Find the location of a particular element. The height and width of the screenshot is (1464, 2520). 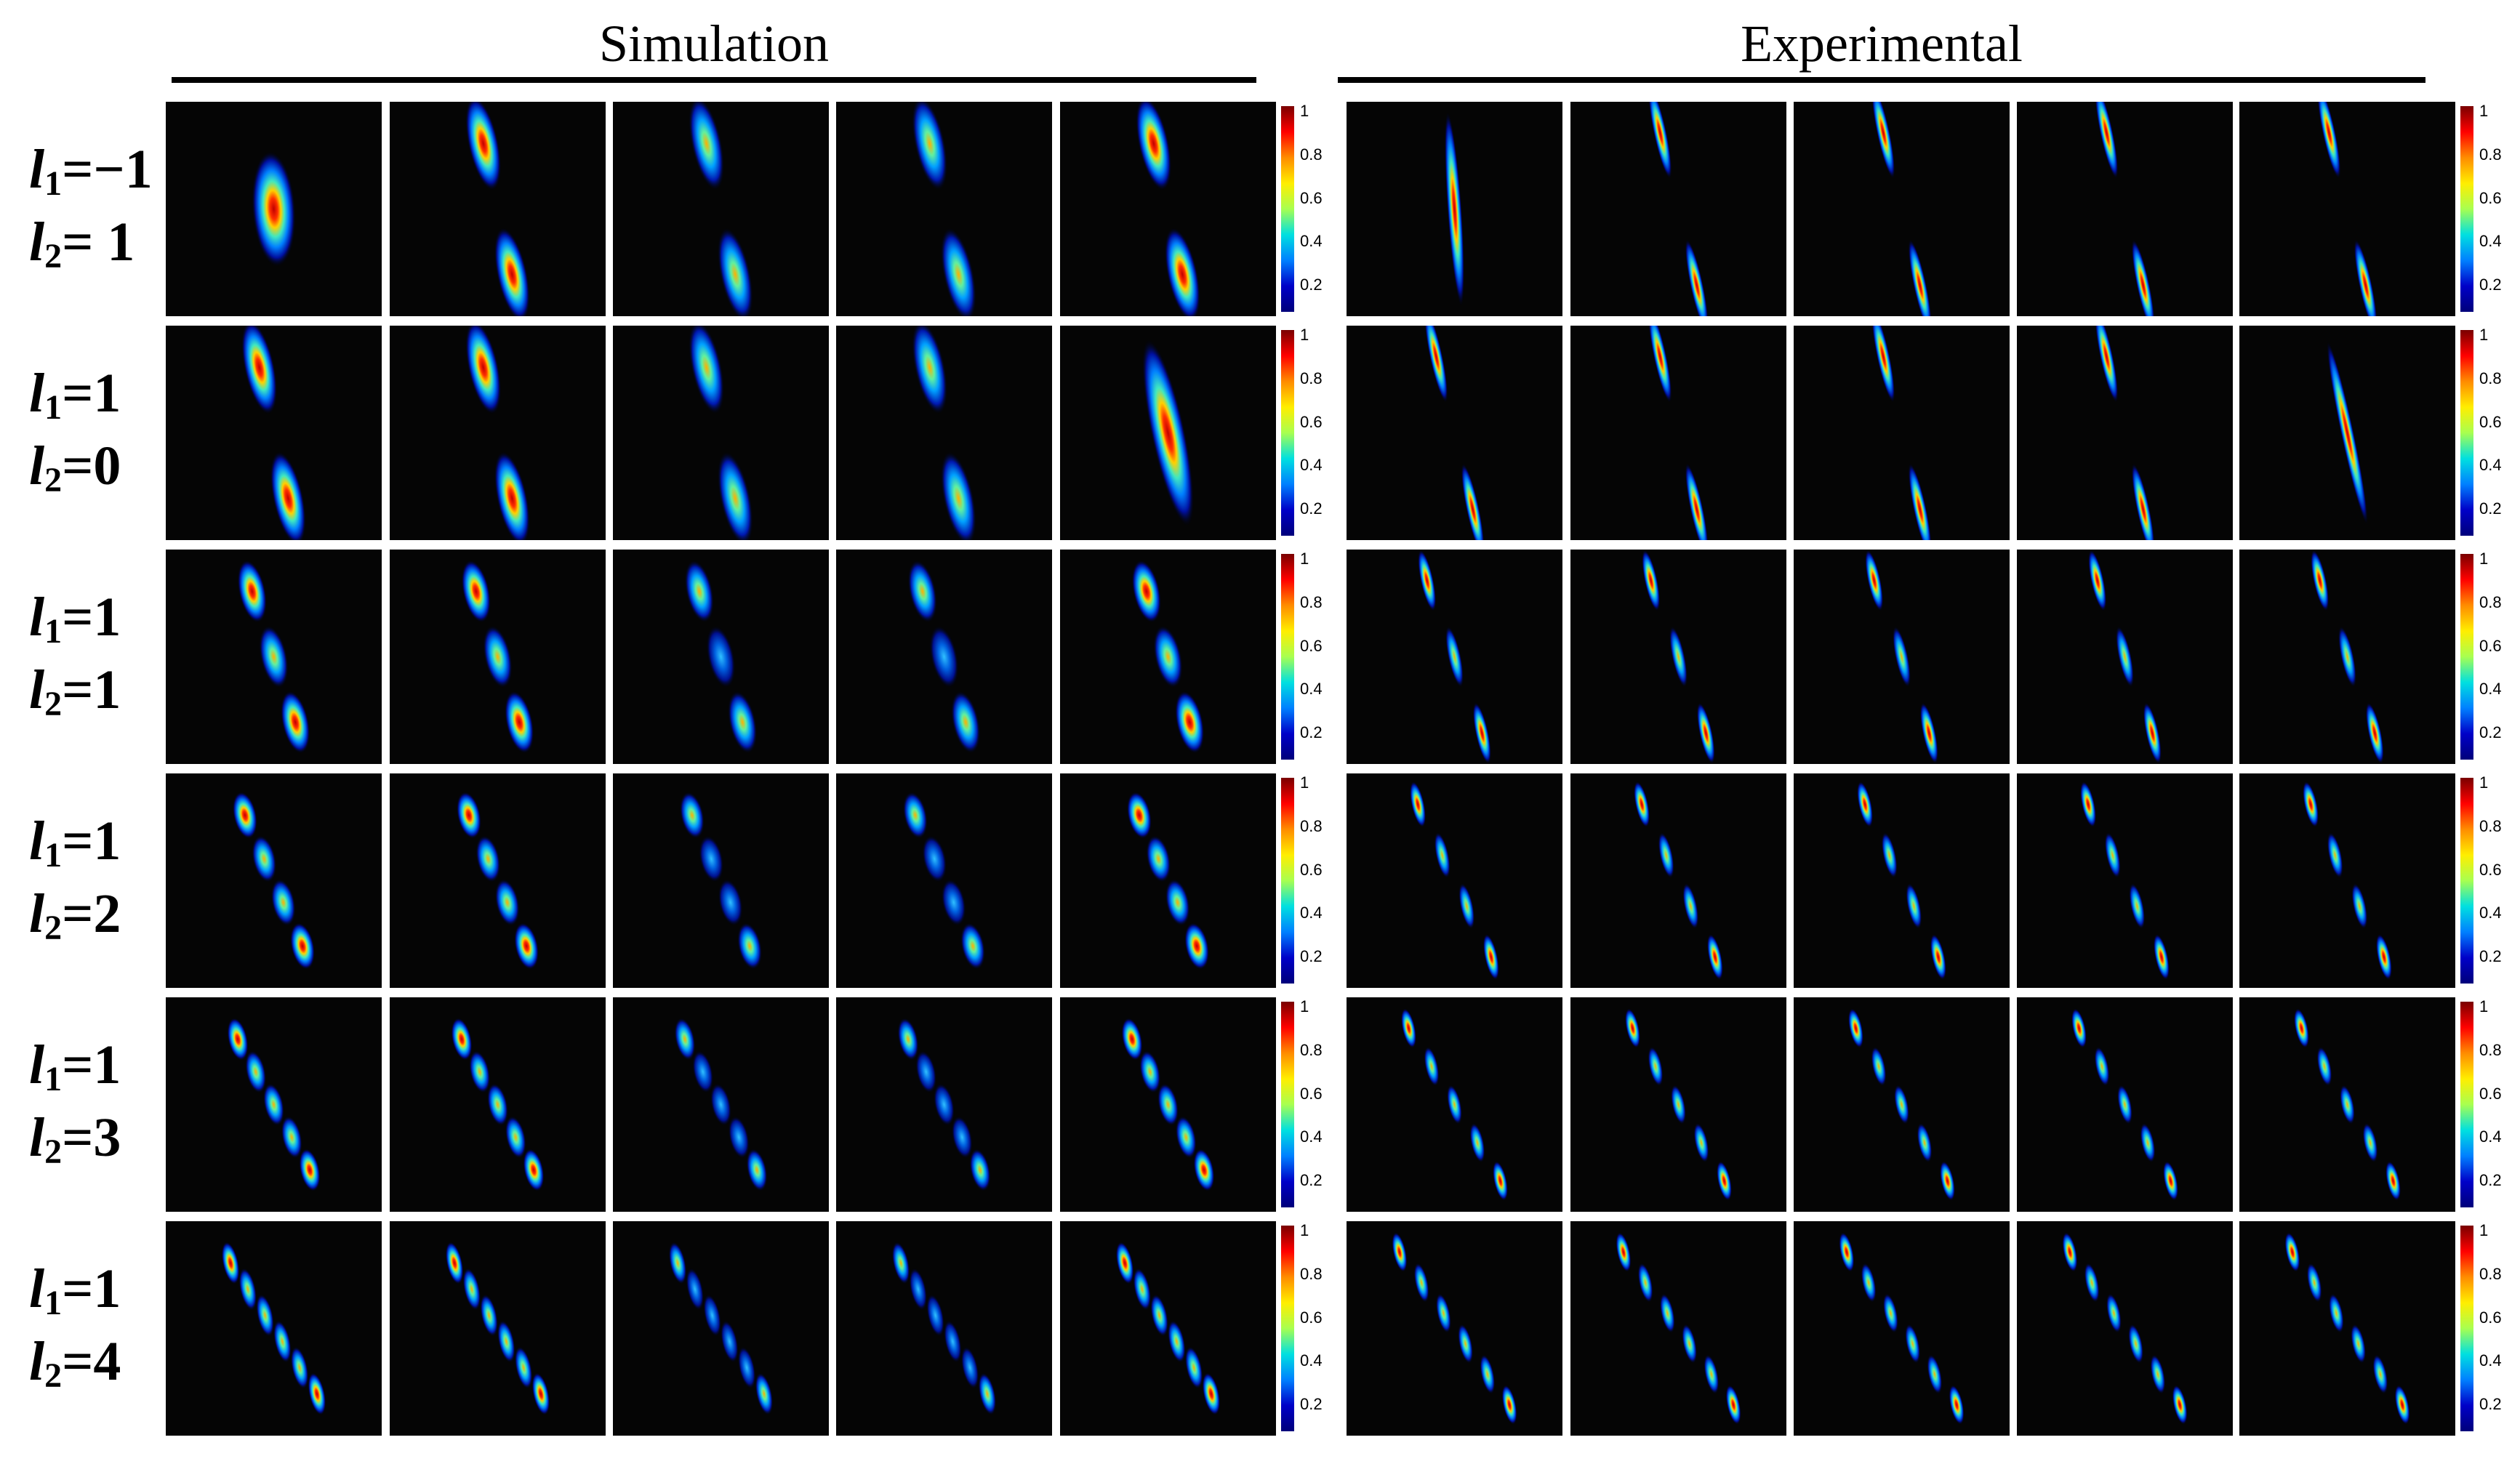

l2-value: =4 is located at coordinates (91, 1361).